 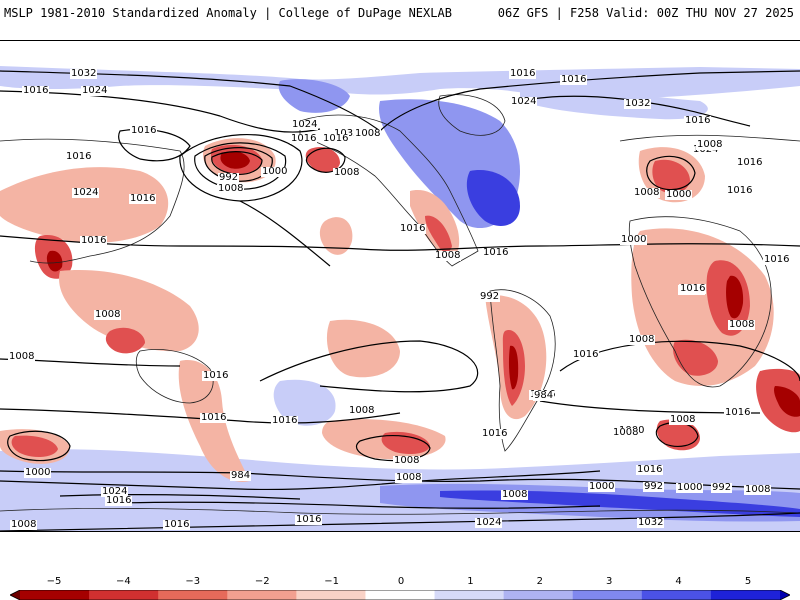 What do you see at coordinates (493, 198) in the screenshot?
I see `positive-anomaly-nw-atlantic` at bounding box center [493, 198].